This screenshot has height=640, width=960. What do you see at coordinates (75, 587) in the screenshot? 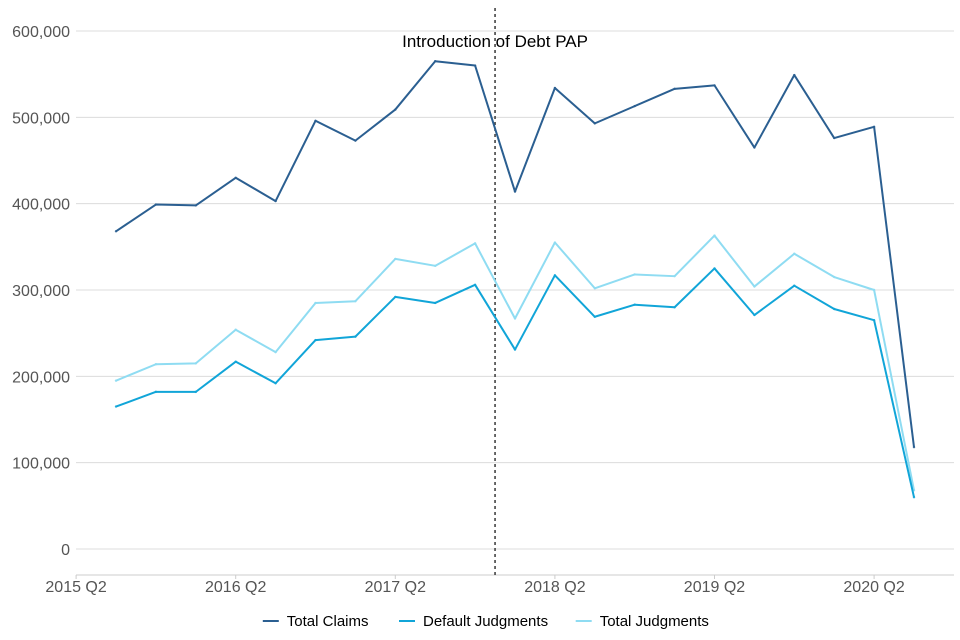
I see `x-tick-label-2015-Q2: 2015 Q2` at bounding box center [75, 587].